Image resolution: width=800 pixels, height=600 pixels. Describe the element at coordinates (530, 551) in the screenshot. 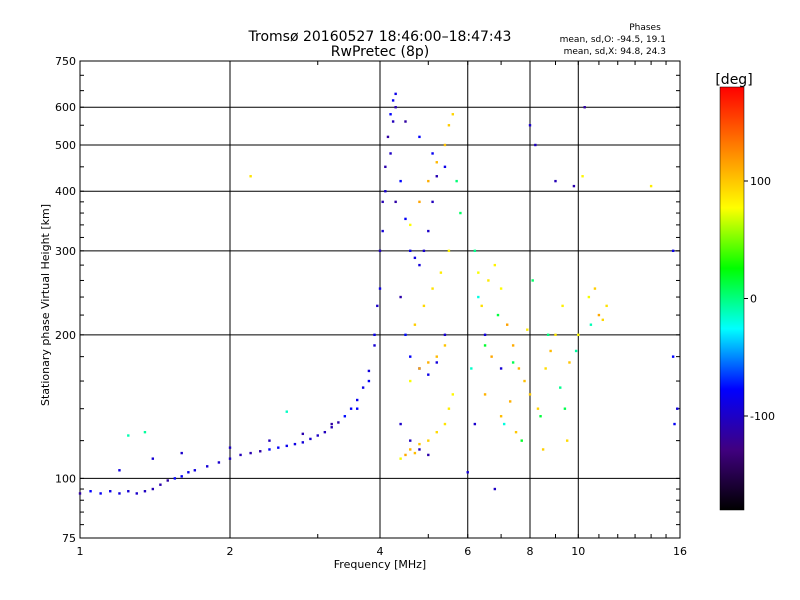

I see `x-tick-label: 8` at that location.